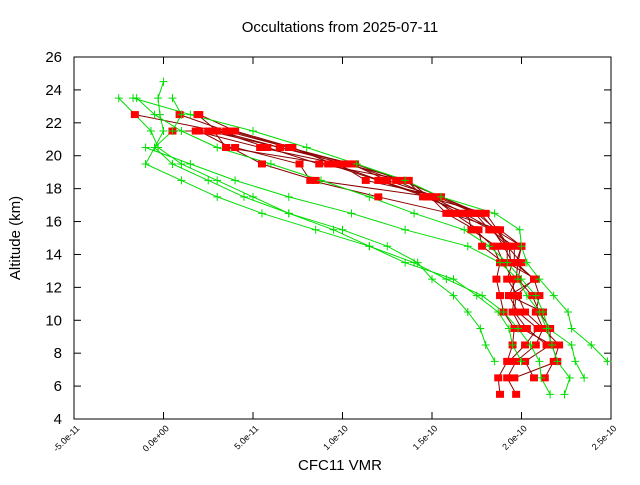  Describe the element at coordinates (15, 238) in the screenshot. I see `y-axis-title: Altitude (km)` at that location.